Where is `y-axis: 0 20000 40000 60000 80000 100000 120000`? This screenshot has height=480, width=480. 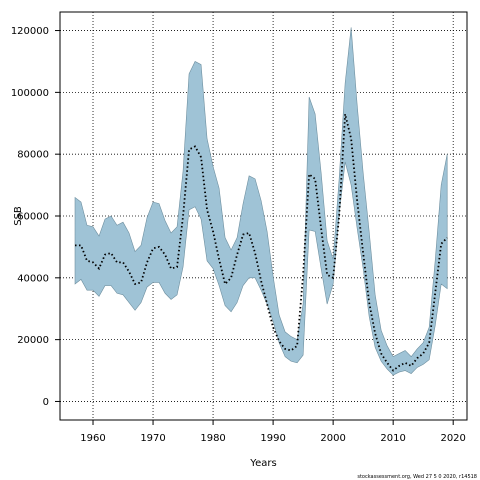 y-axis: 0 20000 40000 60000 80000 100000 120000 is located at coordinates (35, 217).